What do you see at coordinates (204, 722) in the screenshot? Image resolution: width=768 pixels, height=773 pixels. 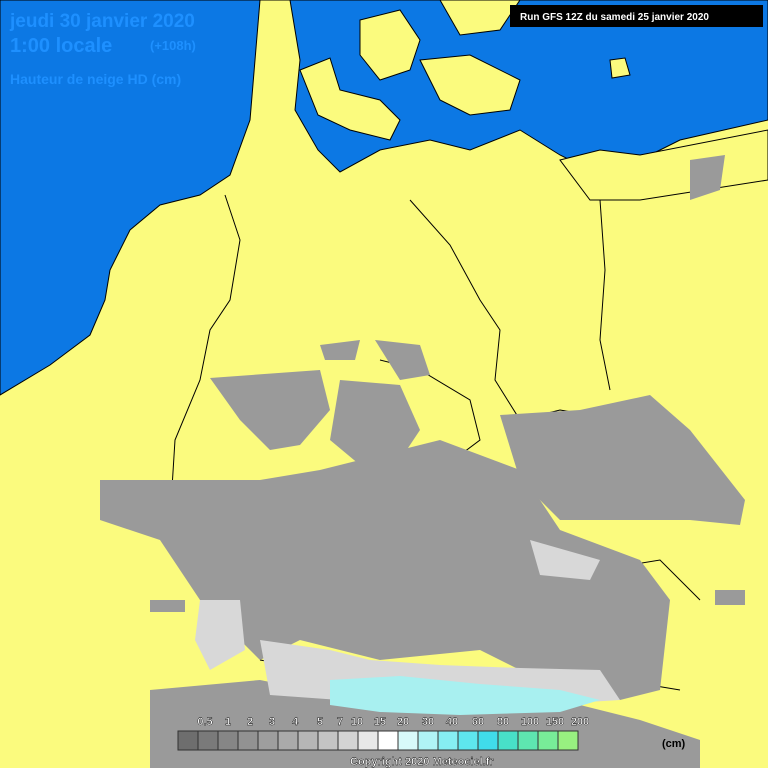 I see `legend-label: 0.5` at bounding box center [204, 722].